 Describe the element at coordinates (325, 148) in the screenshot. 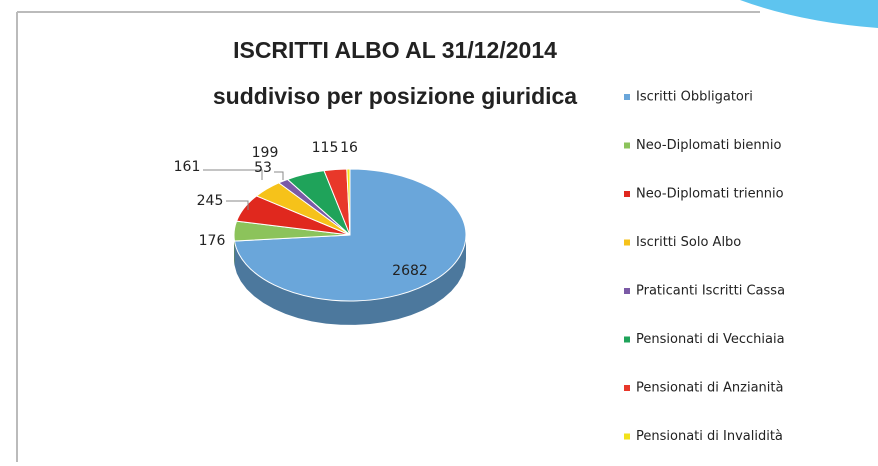

I see `data-label: 115` at that location.